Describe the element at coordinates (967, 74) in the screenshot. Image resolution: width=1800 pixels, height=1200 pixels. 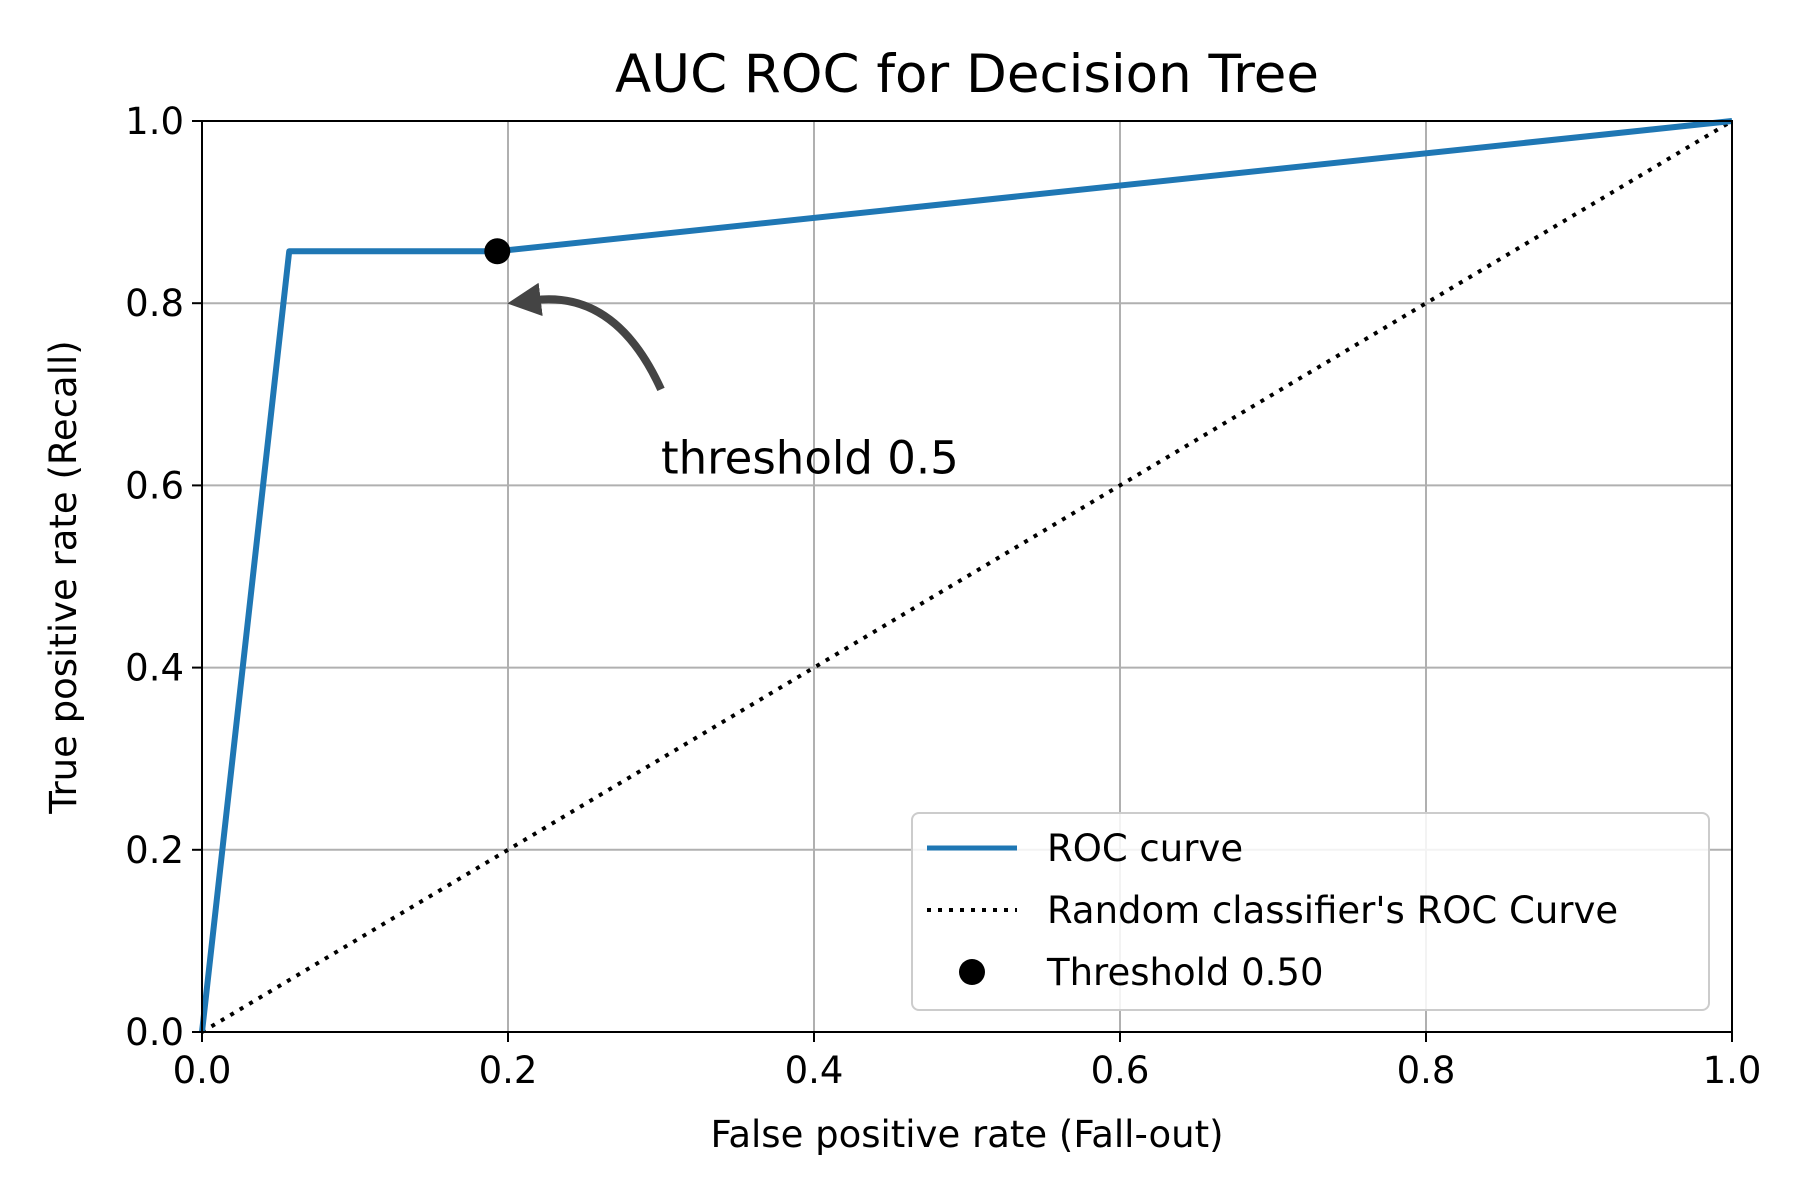
I see `chart-title: AUC ROC for Decision Tree` at that location.